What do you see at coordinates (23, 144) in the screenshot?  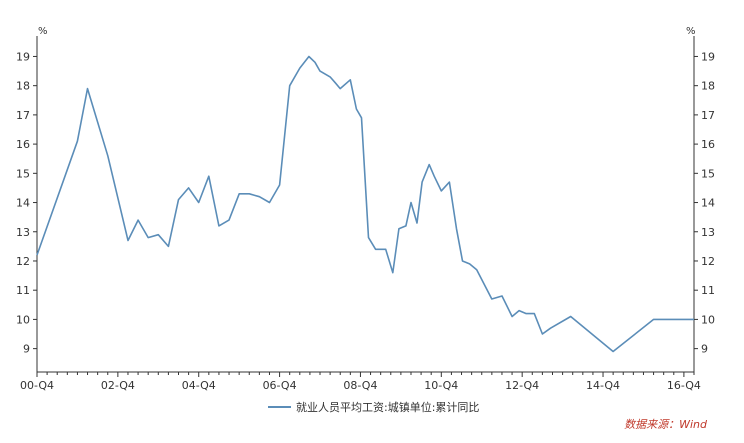 I see `left-tick-label: 16` at bounding box center [23, 144].